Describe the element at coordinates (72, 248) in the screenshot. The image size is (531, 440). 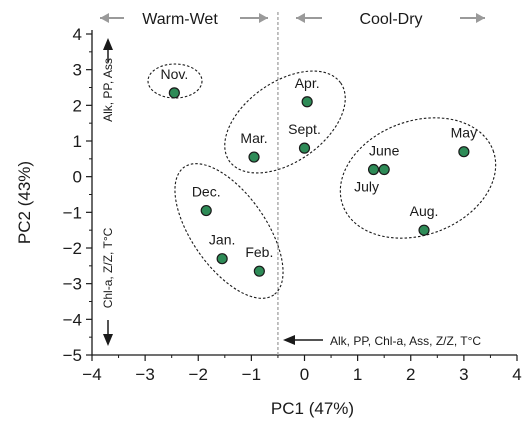
I see `y-tick-label: −2` at that location.